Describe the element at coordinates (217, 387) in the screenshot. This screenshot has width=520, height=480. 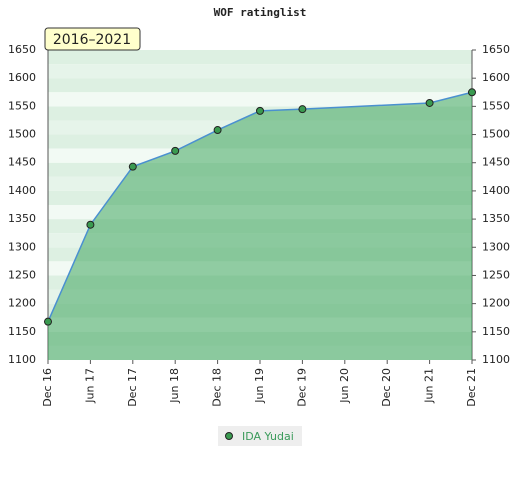
I see `x-tick-label: Dec 18` at that location.